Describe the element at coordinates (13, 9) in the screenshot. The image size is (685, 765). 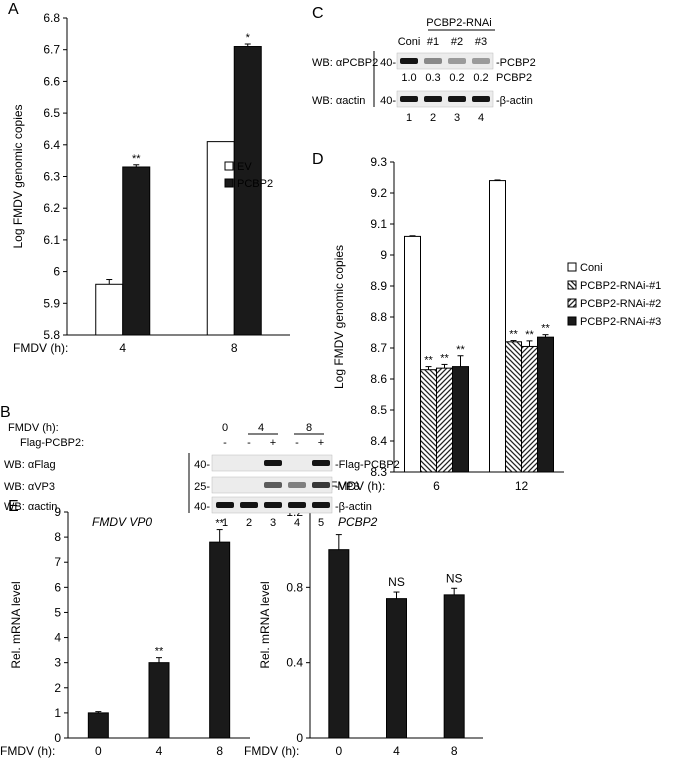
I see `panel-label-a: A` at that location.